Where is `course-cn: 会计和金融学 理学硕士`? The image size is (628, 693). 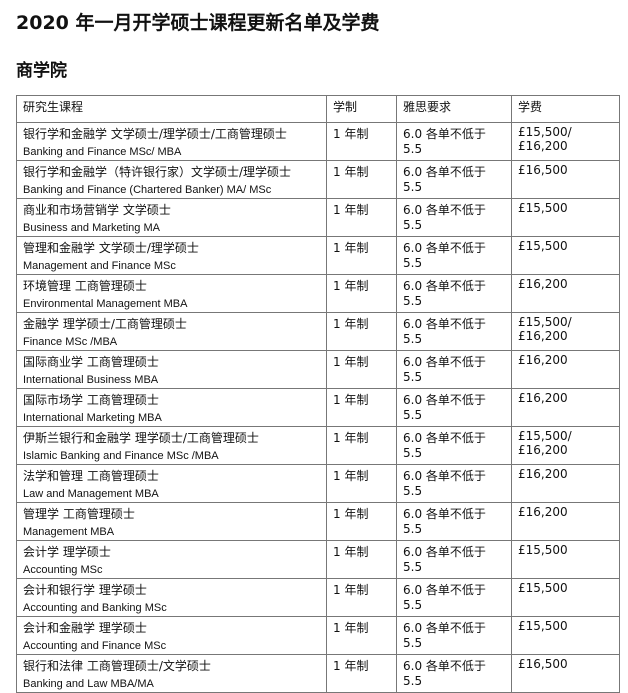
course-cn: 会计和金融学 理学硕士 is located at coordinates (85, 628).